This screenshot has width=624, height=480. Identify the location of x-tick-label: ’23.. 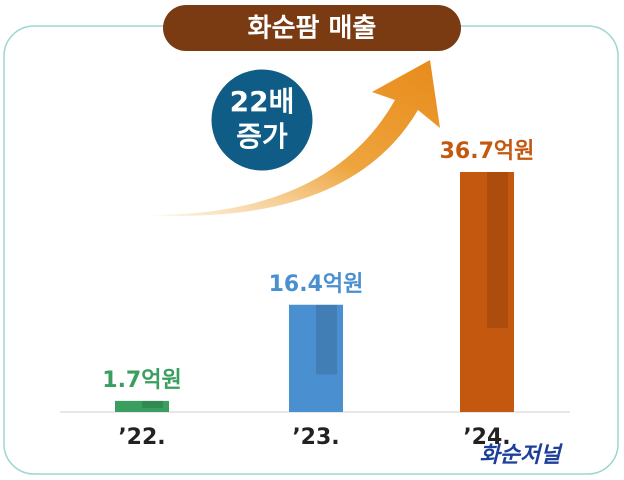
(315, 437).